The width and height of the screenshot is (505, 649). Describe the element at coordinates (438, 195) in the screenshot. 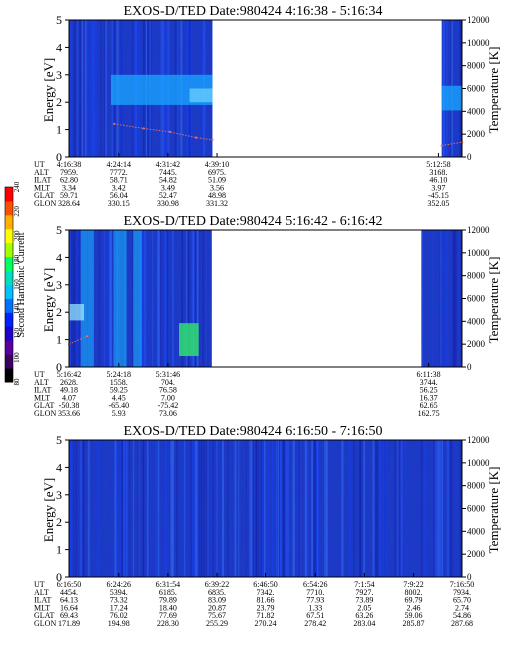

I see `footer-value: -45.15` at that location.